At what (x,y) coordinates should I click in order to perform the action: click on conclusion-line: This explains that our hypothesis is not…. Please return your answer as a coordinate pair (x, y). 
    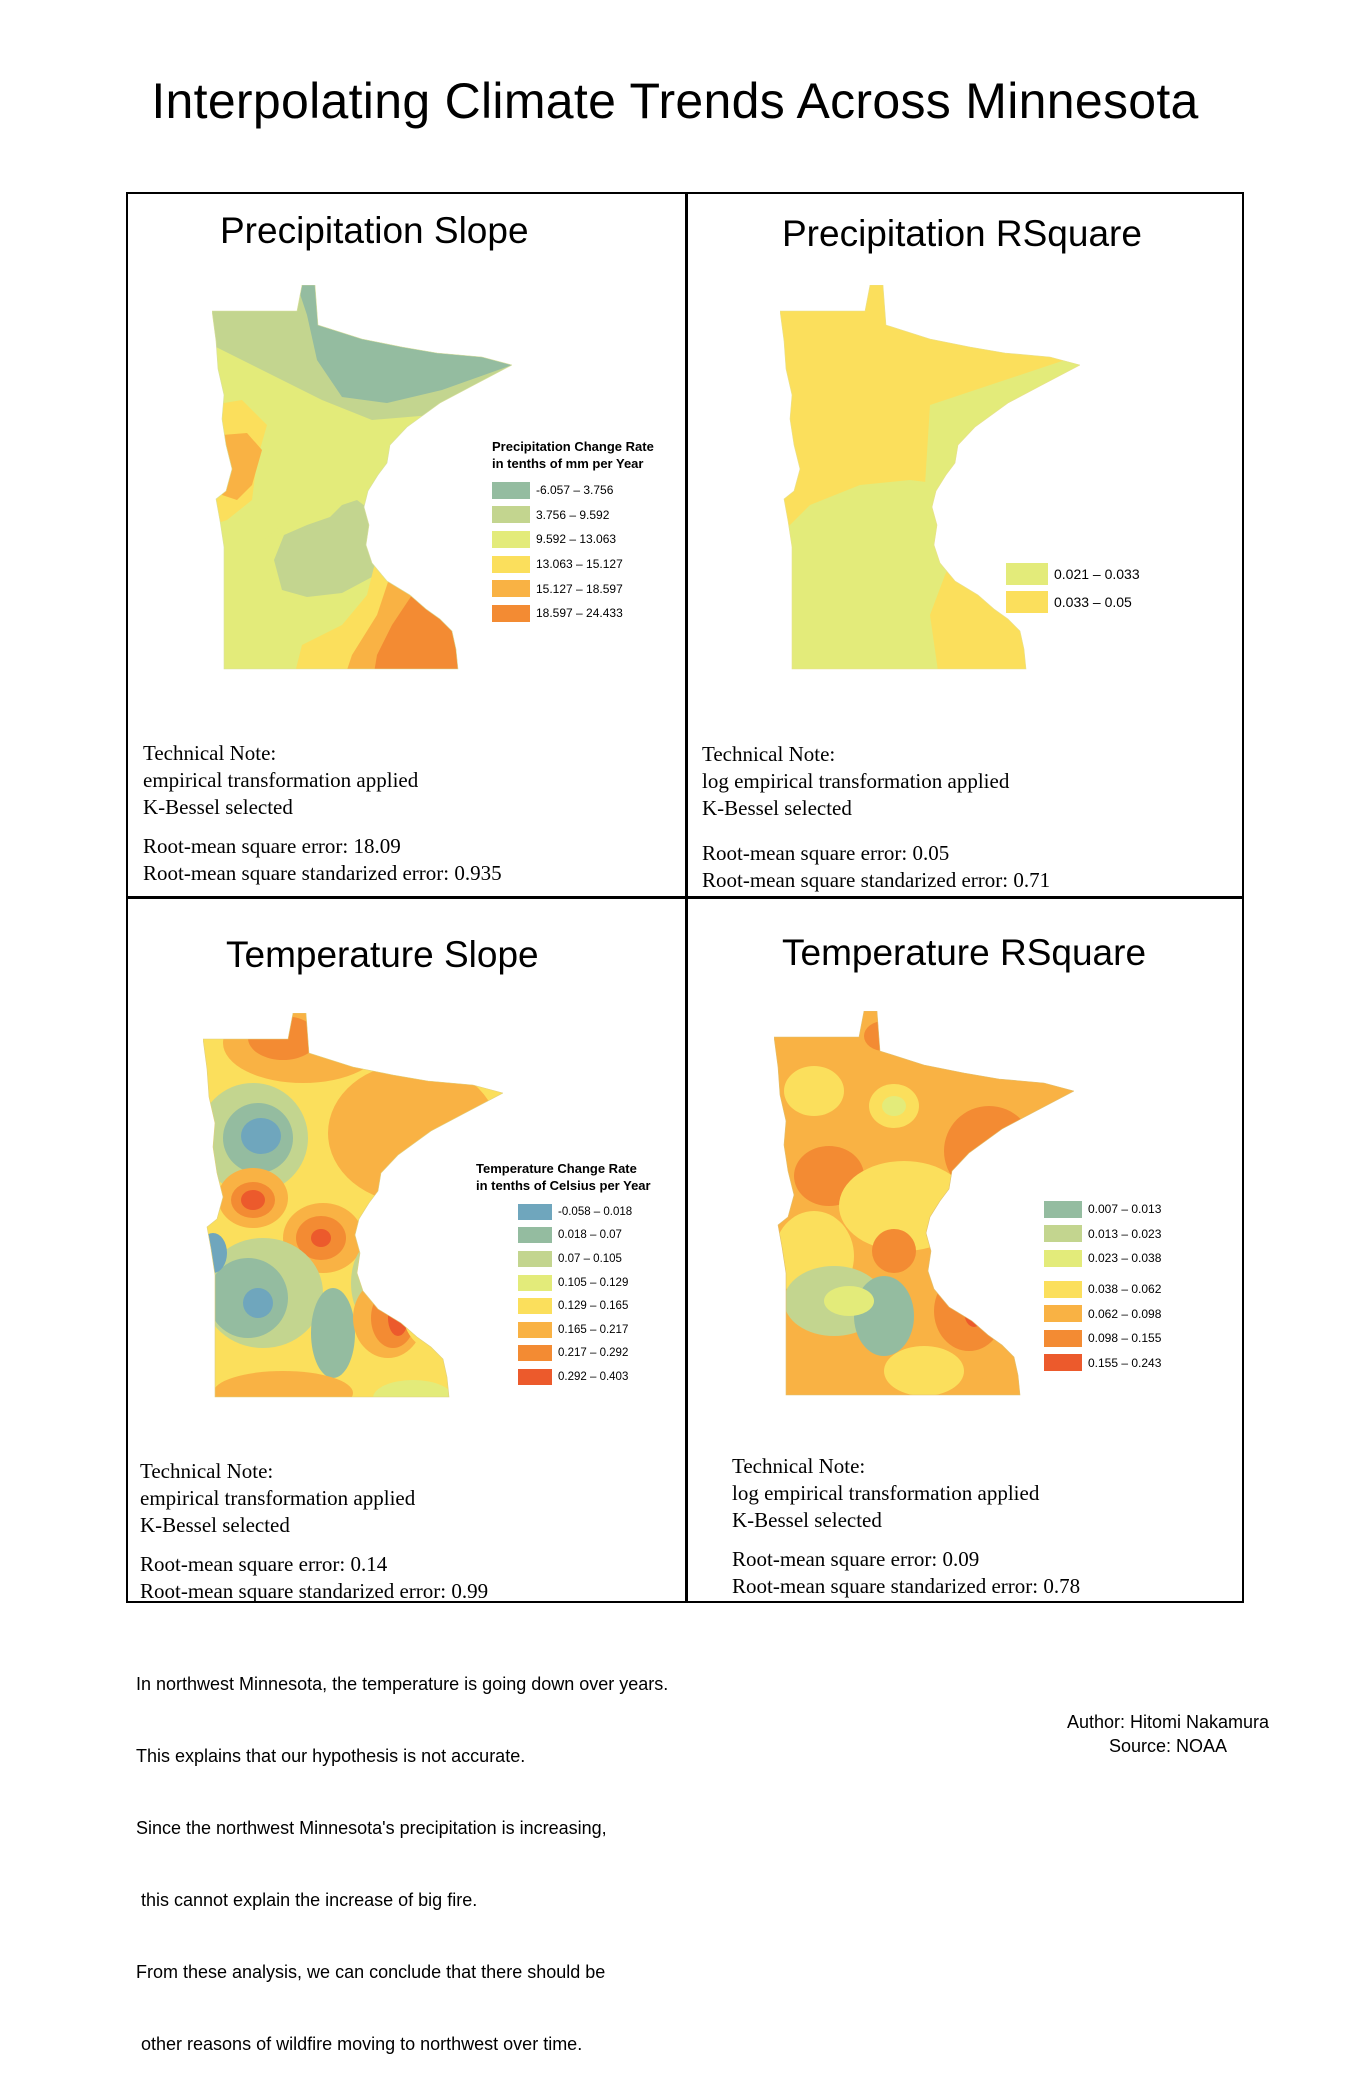
    Looking at the image, I should click on (331, 1756).